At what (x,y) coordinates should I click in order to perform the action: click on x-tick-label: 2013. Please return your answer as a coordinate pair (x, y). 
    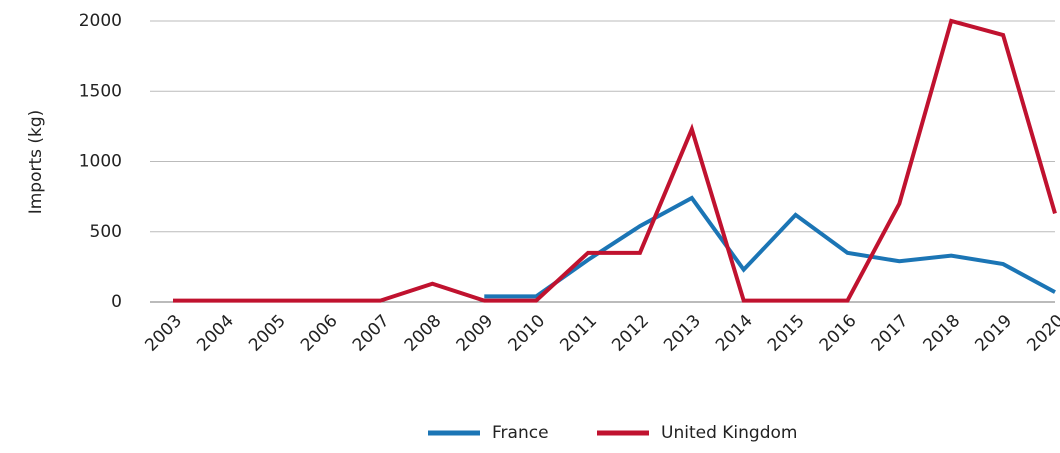
    Looking at the image, I should click on (682, 333).